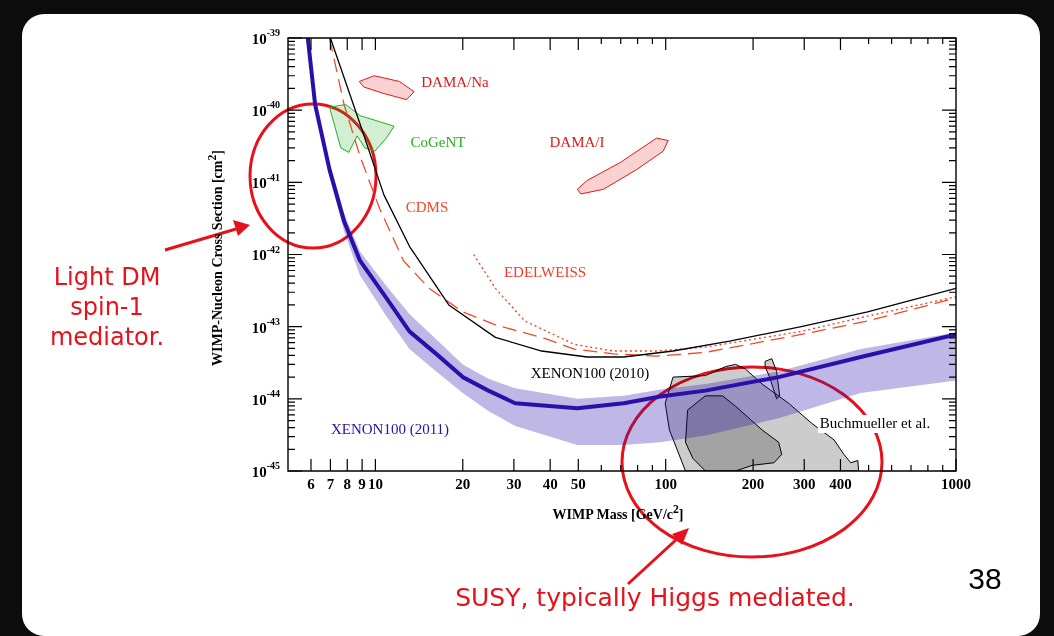 The image size is (1054, 636). What do you see at coordinates (578, 483) in the screenshot?
I see `x-tick-label: 50` at bounding box center [578, 483].